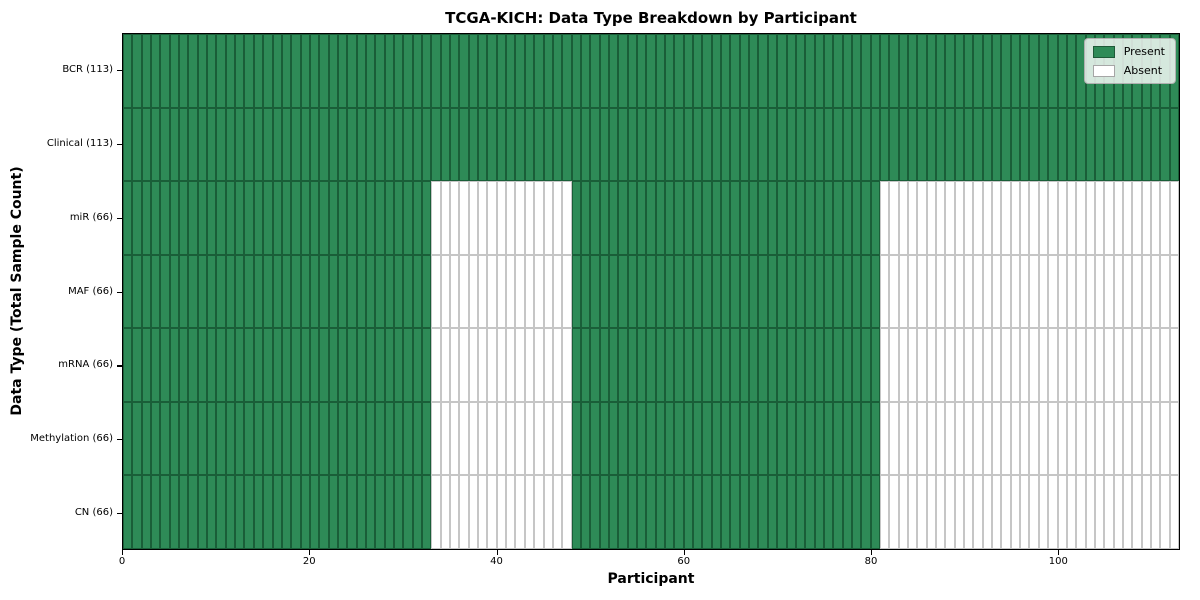  What do you see at coordinates (1059, 552) in the screenshot?
I see `x-tick-mark` at bounding box center [1059, 552].